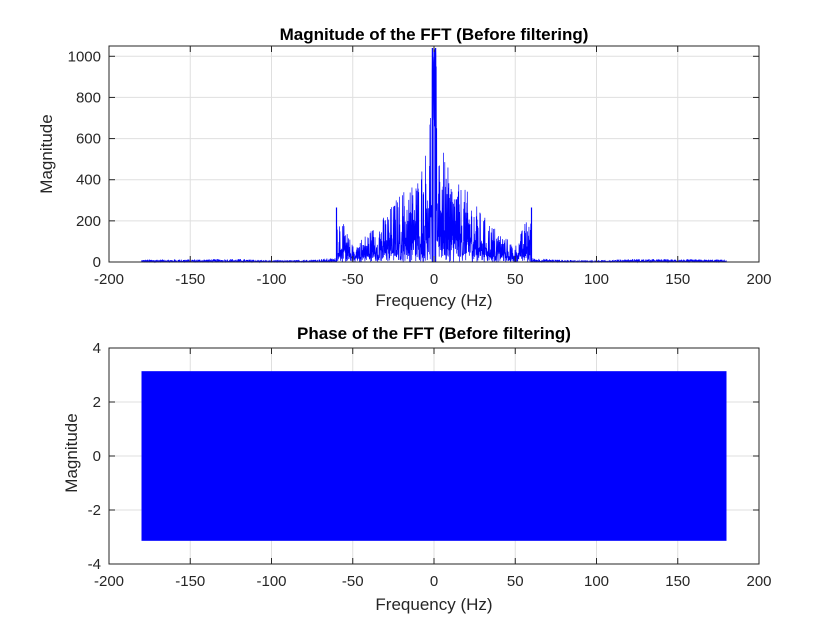 The height and width of the screenshot is (630, 840). I want to click on magnitude-title: Magnitude of the FFT (Before filtering), so click(434, 34).